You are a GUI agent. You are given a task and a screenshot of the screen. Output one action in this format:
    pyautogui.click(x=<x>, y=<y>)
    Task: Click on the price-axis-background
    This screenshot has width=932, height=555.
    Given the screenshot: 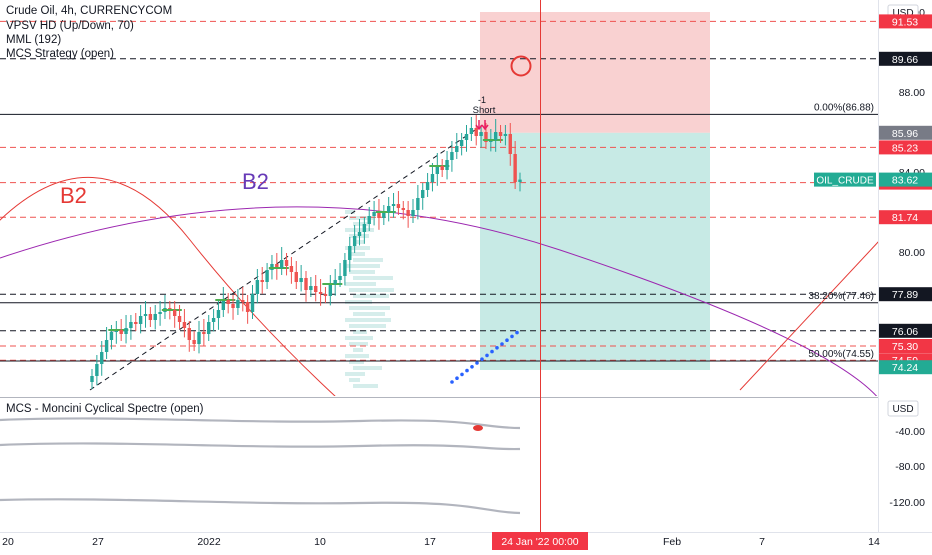 What is the action you would take?
    pyautogui.click(x=905, y=266)
    